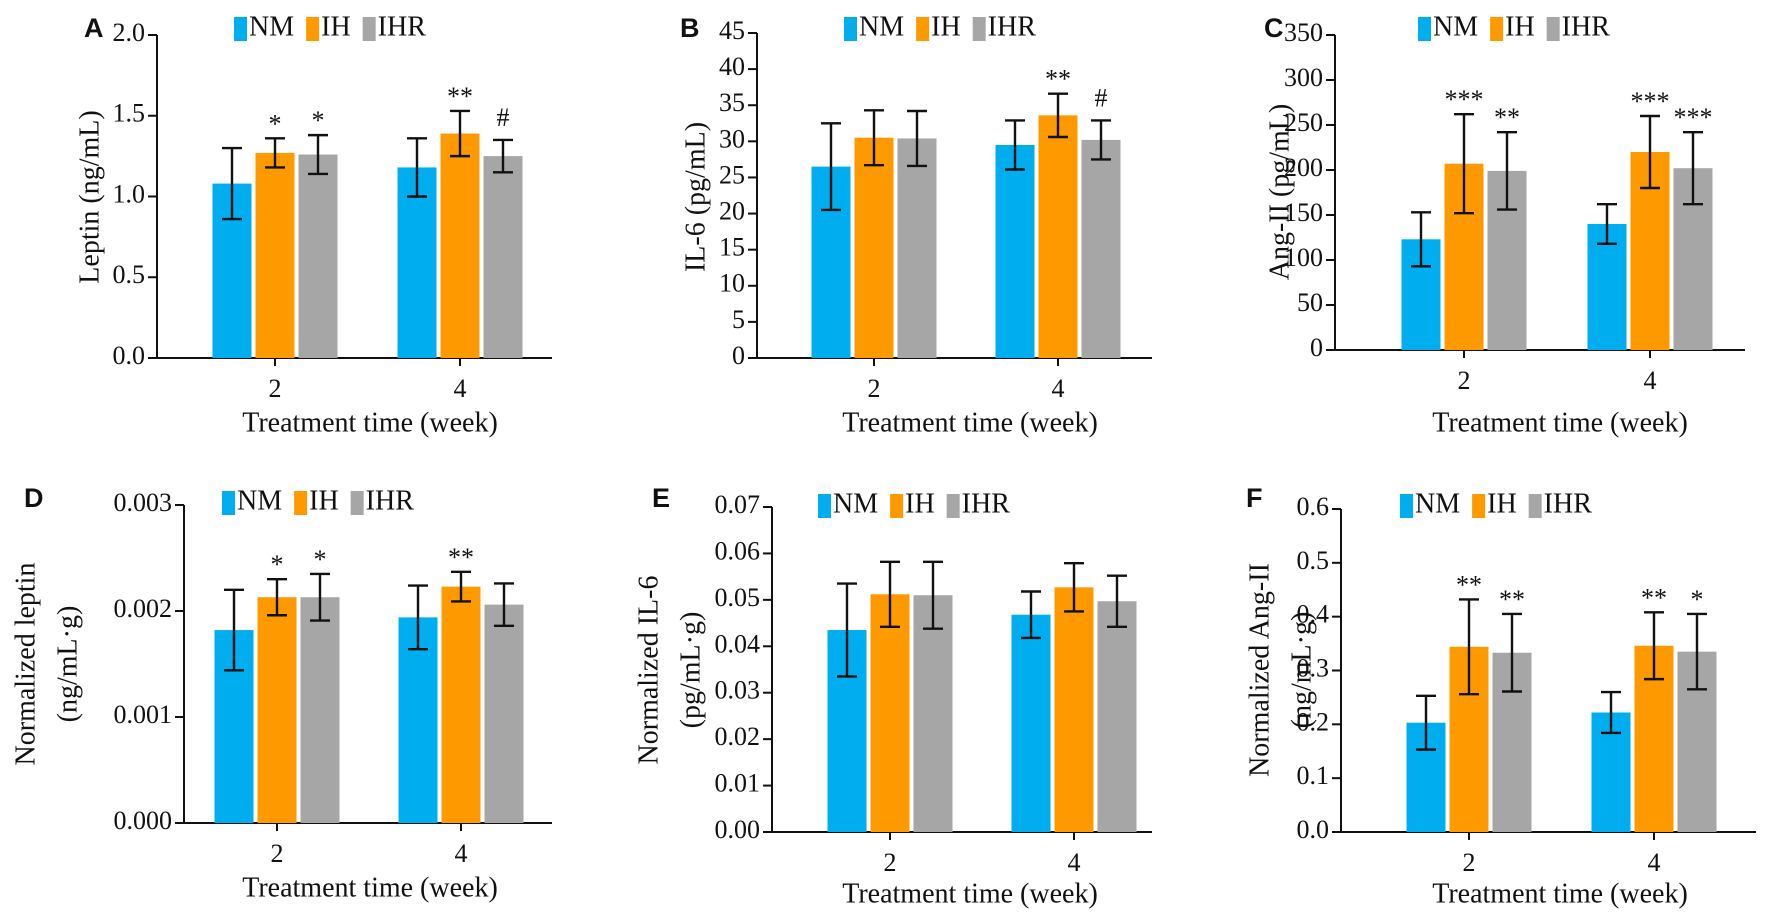 This screenshot has height=914, width=1766. I want to click on y-tick-label: 0.01, so click(738, 783).